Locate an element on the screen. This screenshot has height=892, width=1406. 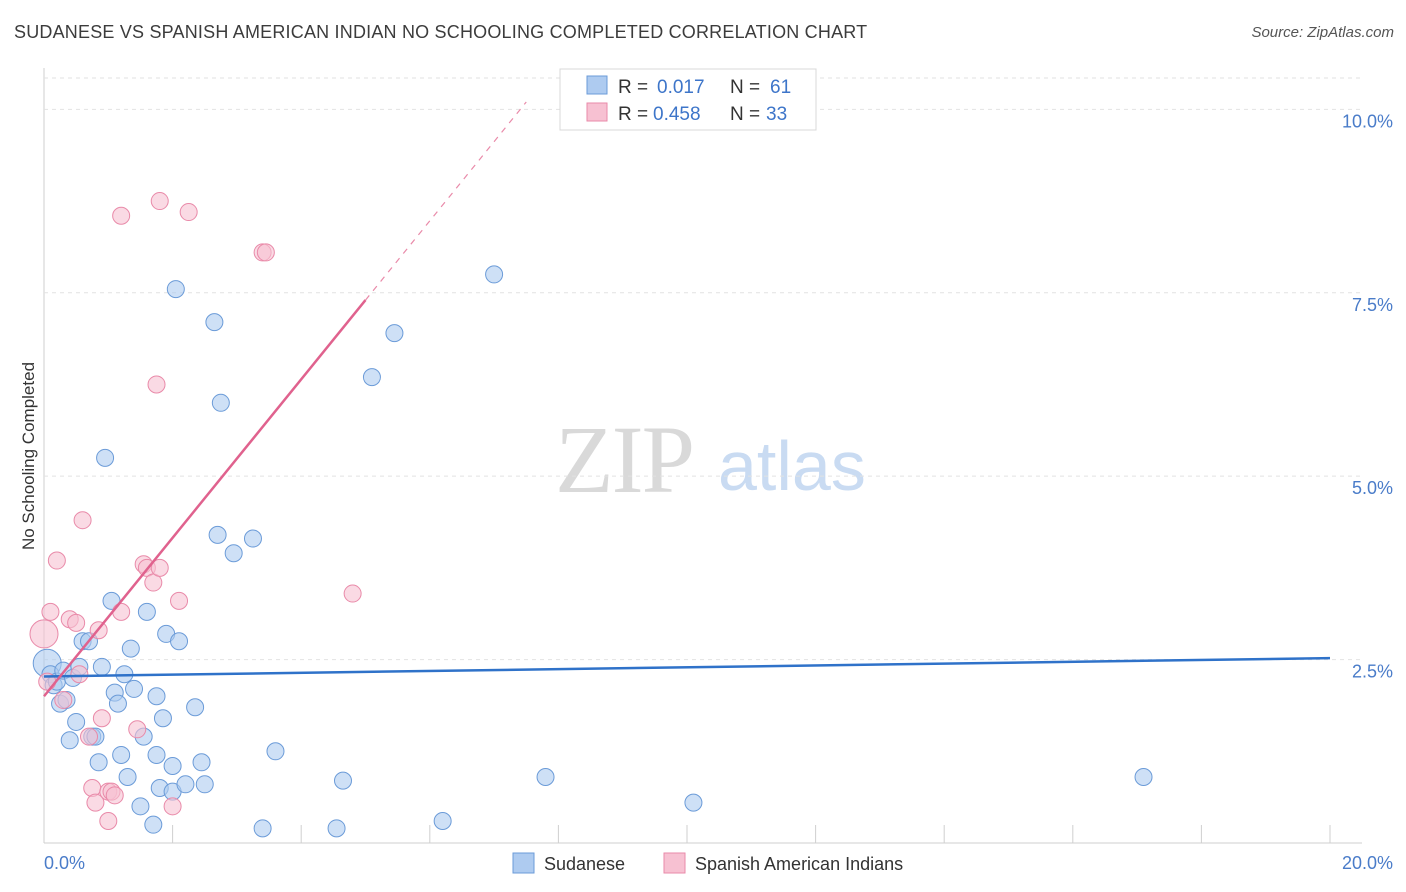
spanish-trend-line is located at coordinates (205, 498).